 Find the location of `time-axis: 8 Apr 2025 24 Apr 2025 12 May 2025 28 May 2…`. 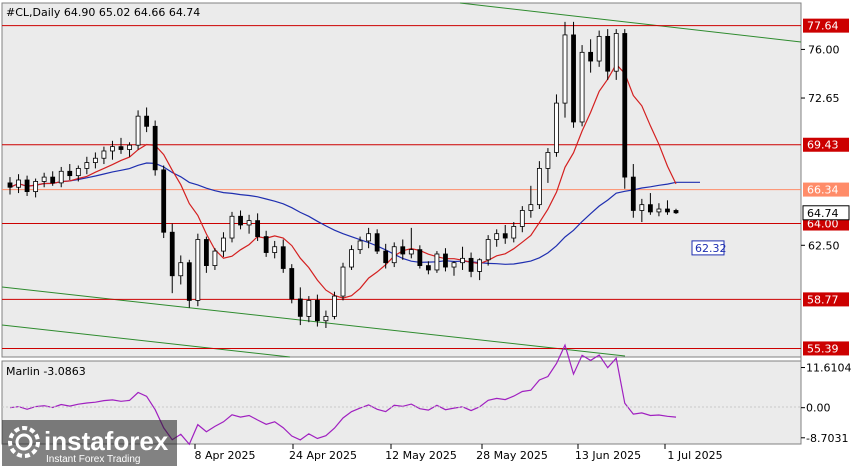

time-axis: 8 Apr 2025 24 Apr 2025 12 May 2025 28 May 2… is located at coordinates (458, 453).